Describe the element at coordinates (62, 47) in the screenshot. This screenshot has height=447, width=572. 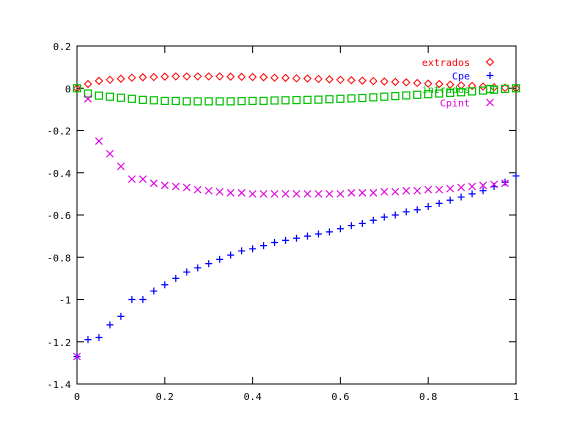
I see `y-tick-label: 0.2` at that location.